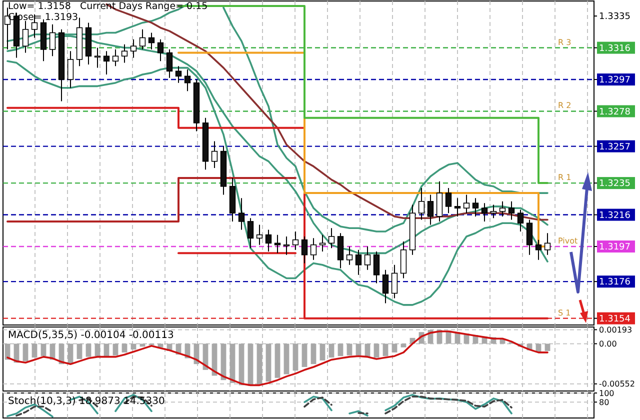  Describe the element at coordinates (615, 112) in the screenshot. I see `y-tick-label: 1.3278` at that location.